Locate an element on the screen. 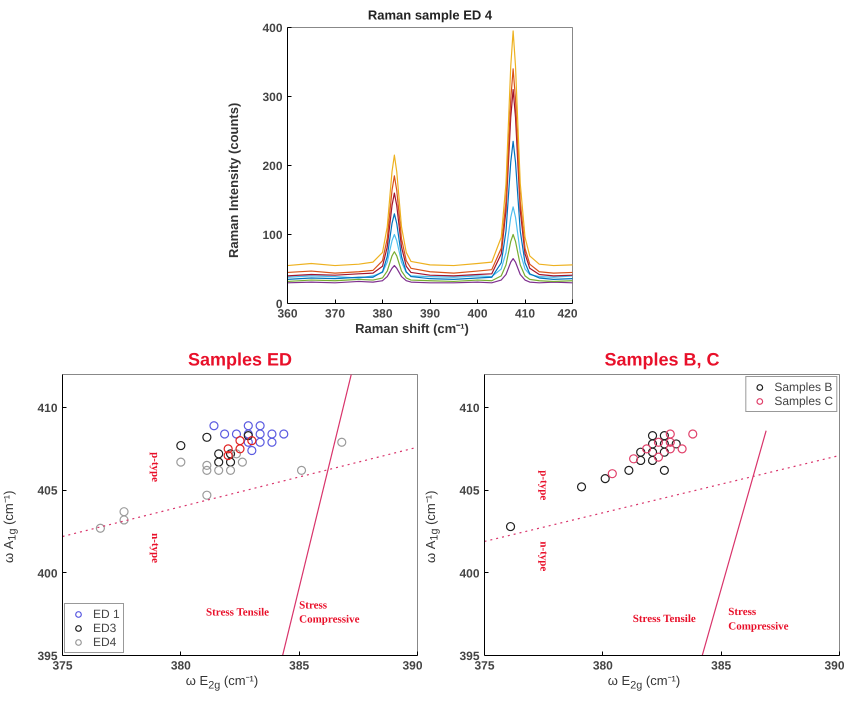 The image size is (851, 701). y-tick-label: 200 is located at coordinates (272, 166).